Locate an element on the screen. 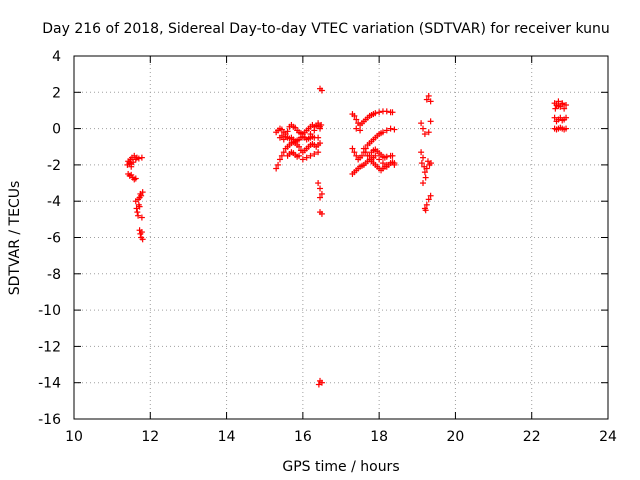 This screenshot has height=480, width=640. y-tick-label: 0 is located at coordinates (56, 130).